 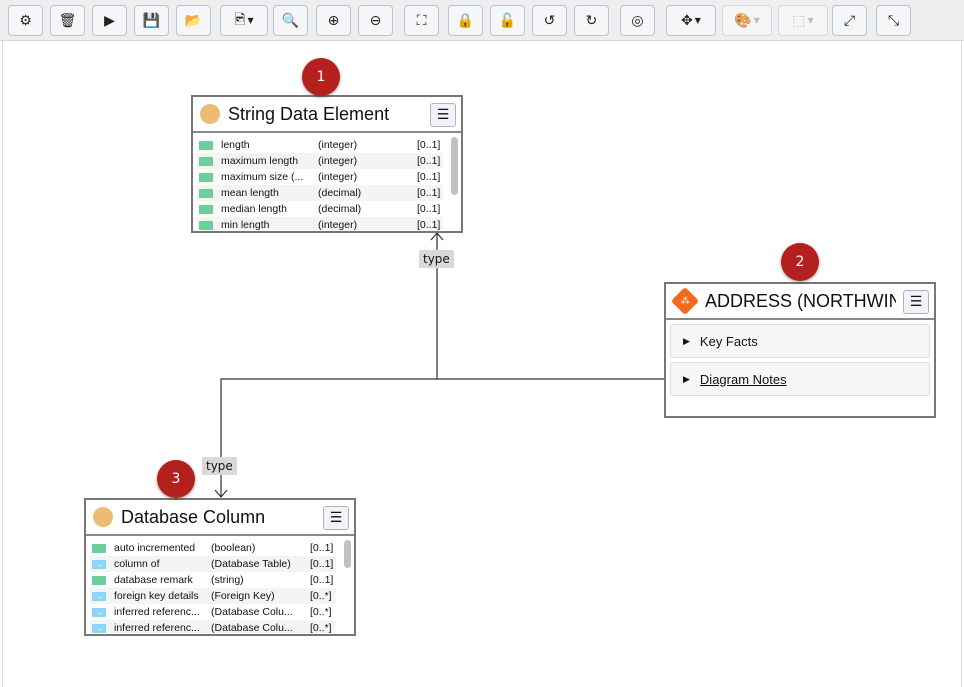 I want to click on badge-1: 1, so click(x=321, y=77).